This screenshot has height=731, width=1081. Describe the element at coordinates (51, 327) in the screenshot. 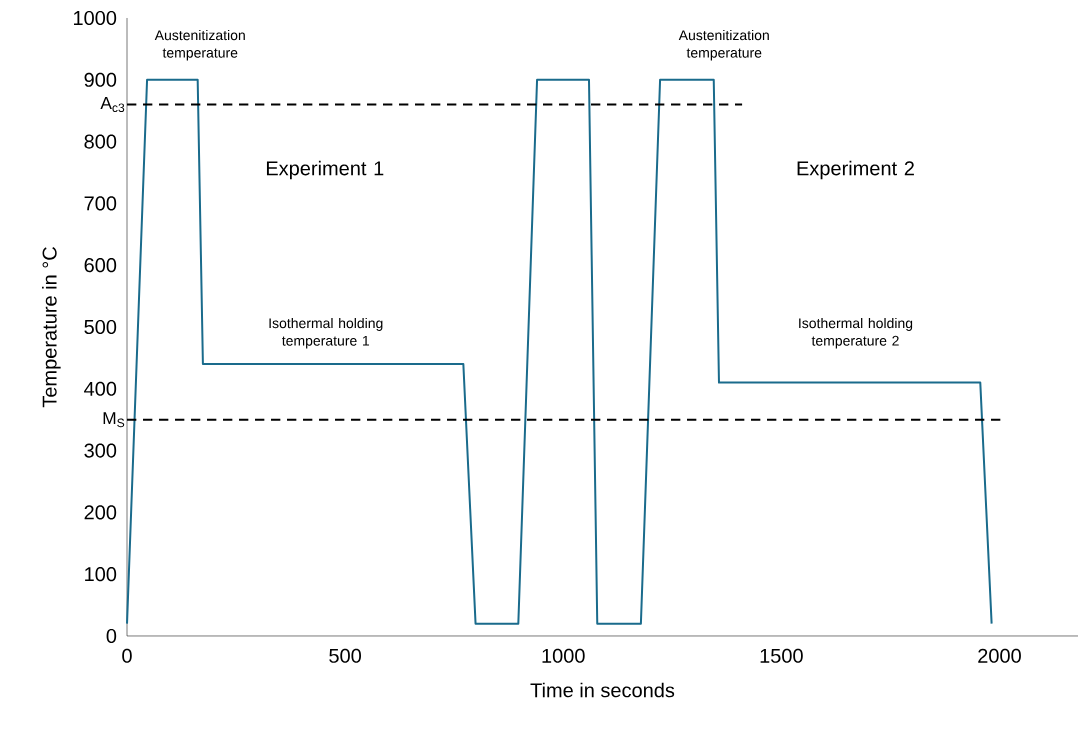

I see `y-axis-title: Temperature in °C` at that location.